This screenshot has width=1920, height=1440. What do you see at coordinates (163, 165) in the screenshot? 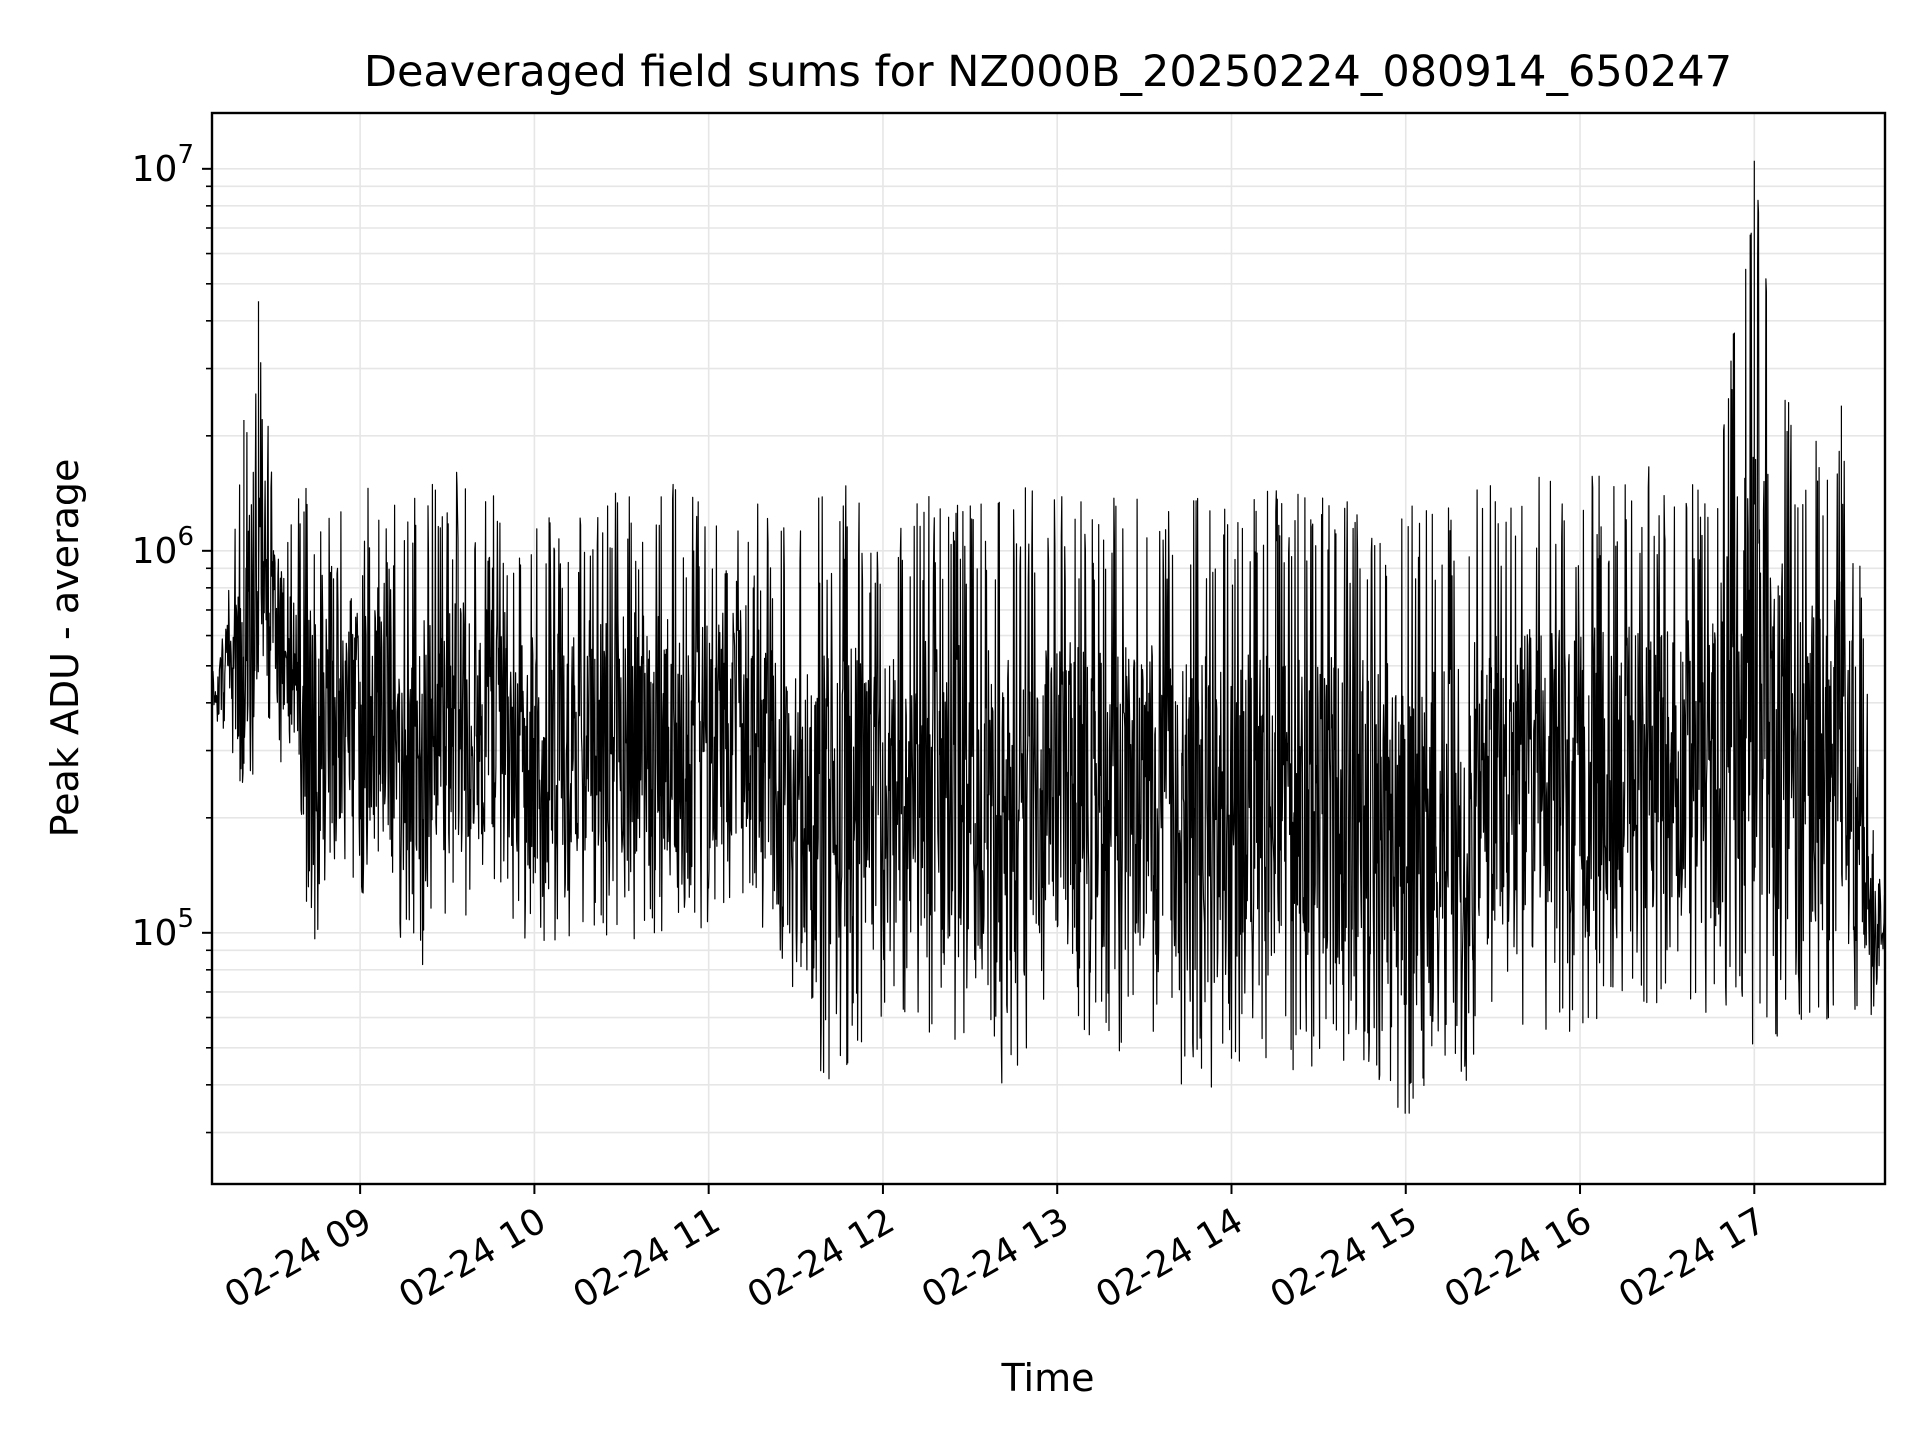
I see `y-tick-label: 10⁷` at bounding box center [163, 165].